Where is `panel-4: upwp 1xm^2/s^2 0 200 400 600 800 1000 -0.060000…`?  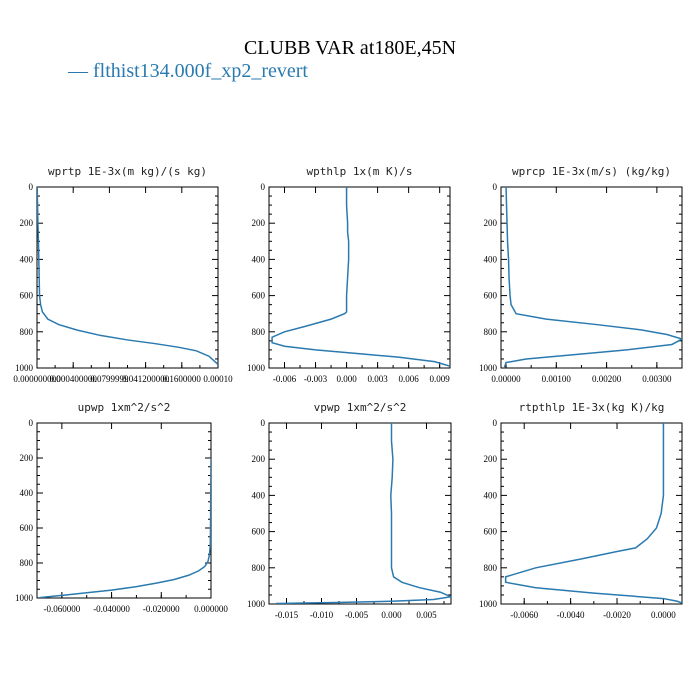
panel-4: upwp 1xm^2/s^2 0 200 400 600 800 1000 -0.060000… is located at coordinates (121, 507).